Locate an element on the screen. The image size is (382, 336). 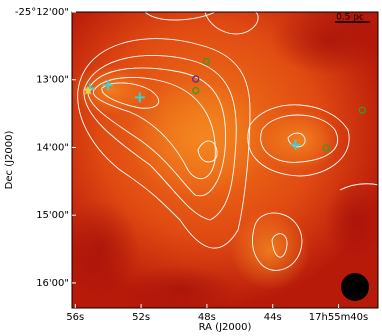
beam is located at coordinates (355, 287).